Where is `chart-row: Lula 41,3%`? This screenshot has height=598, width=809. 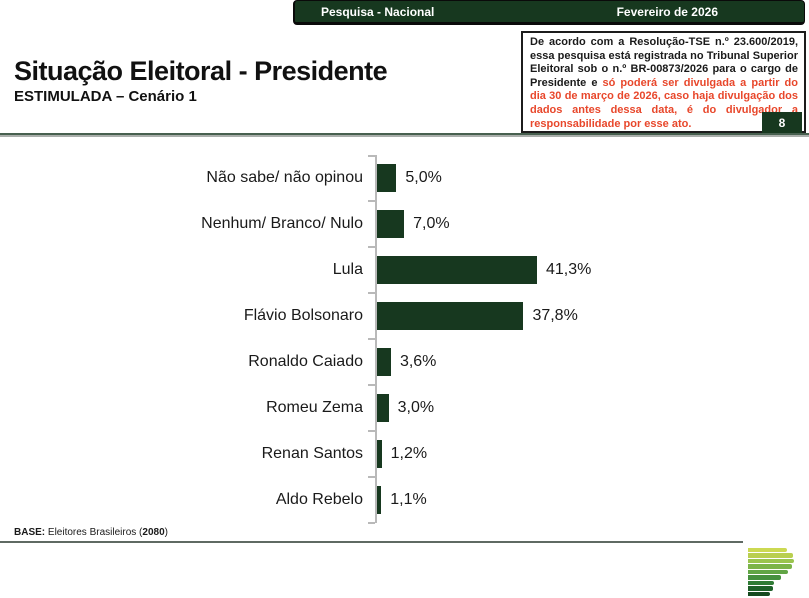
chart-row: Lula 41,3% is located at coordinates (404, 270).